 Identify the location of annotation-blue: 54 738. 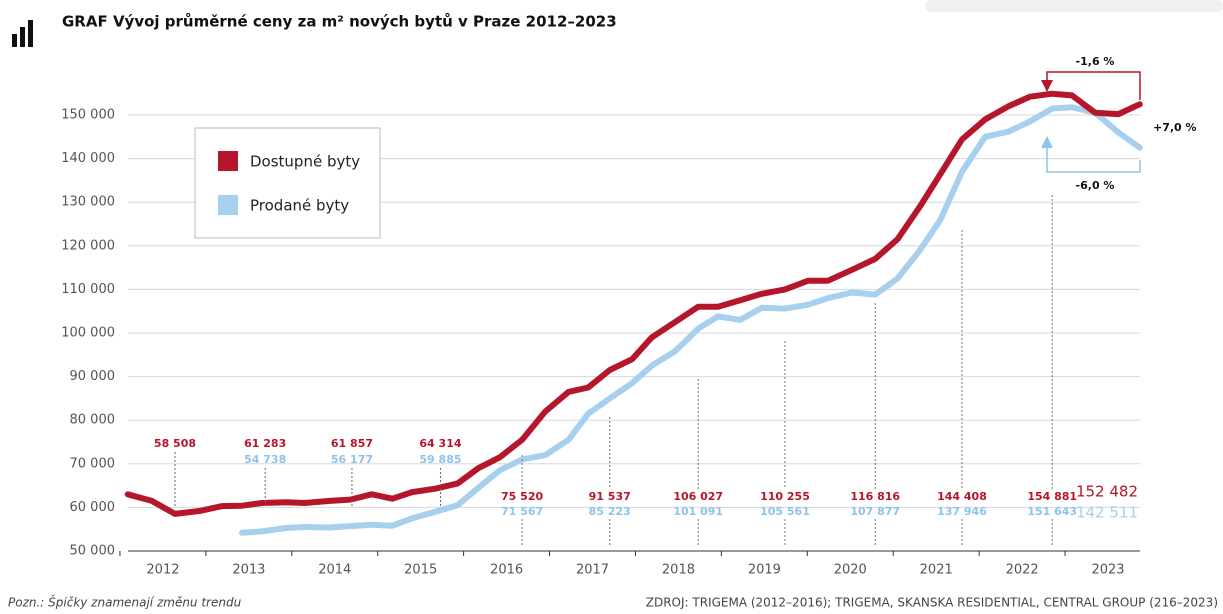
(265, 459).